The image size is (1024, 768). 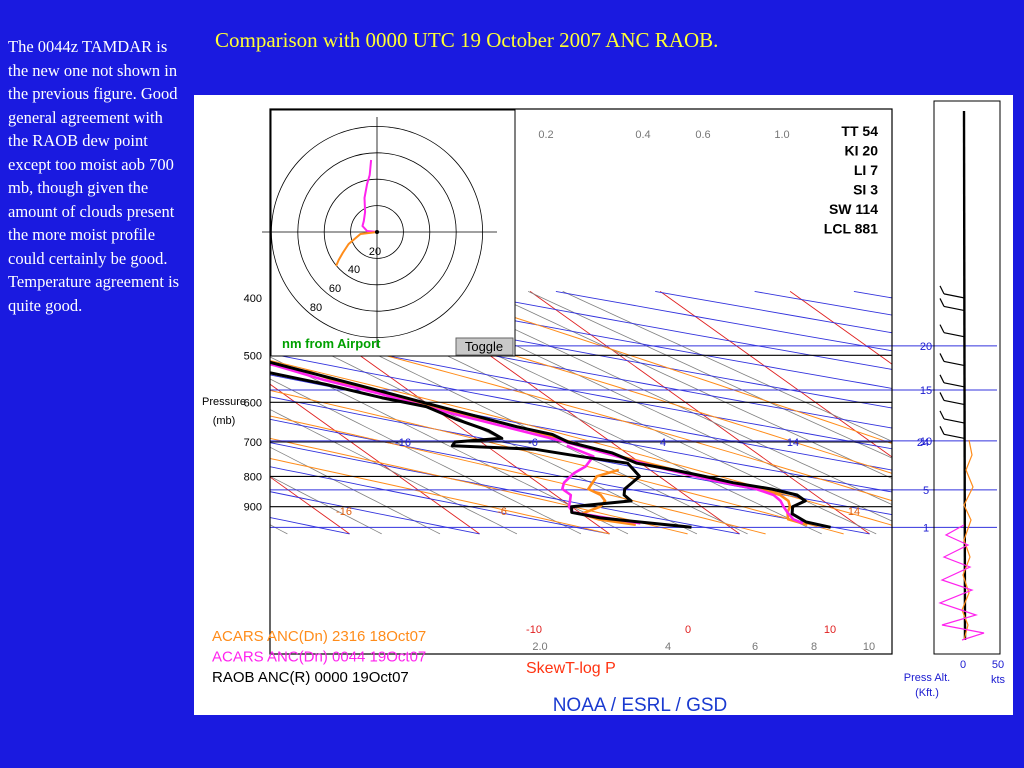 What do you see at coordinates (862, 151) in the screenshot?
I see `stability-index-ki: KI 20` at bounding box center [862, 151].